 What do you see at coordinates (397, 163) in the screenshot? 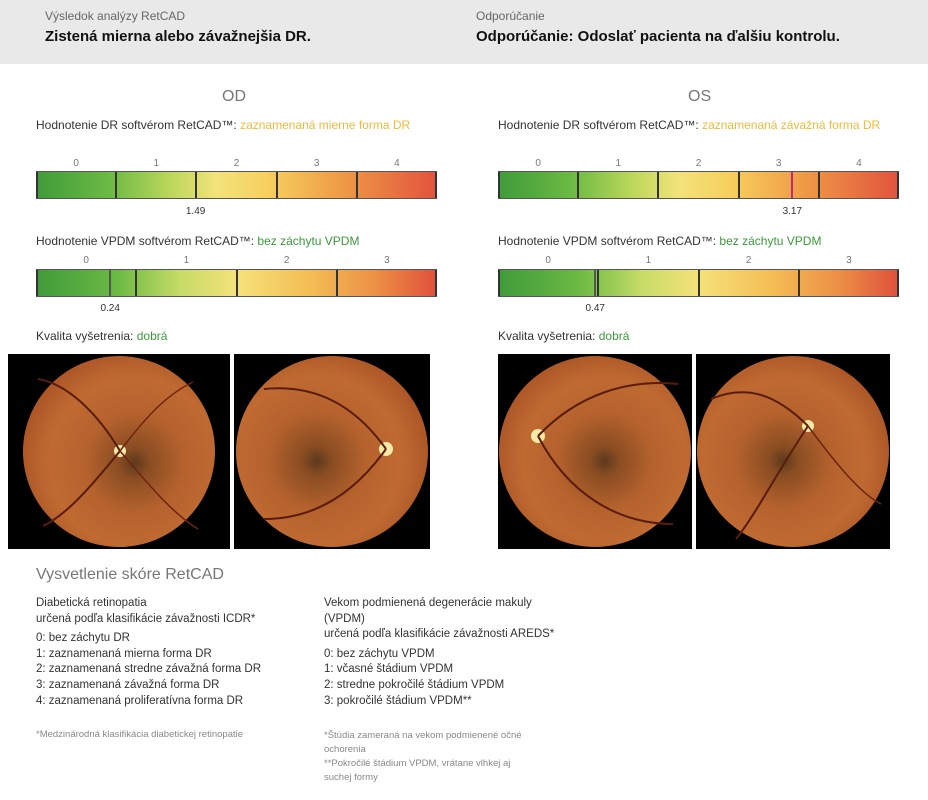
I see `od-dr-tick-label: 4` at bounding box center [397, 163].